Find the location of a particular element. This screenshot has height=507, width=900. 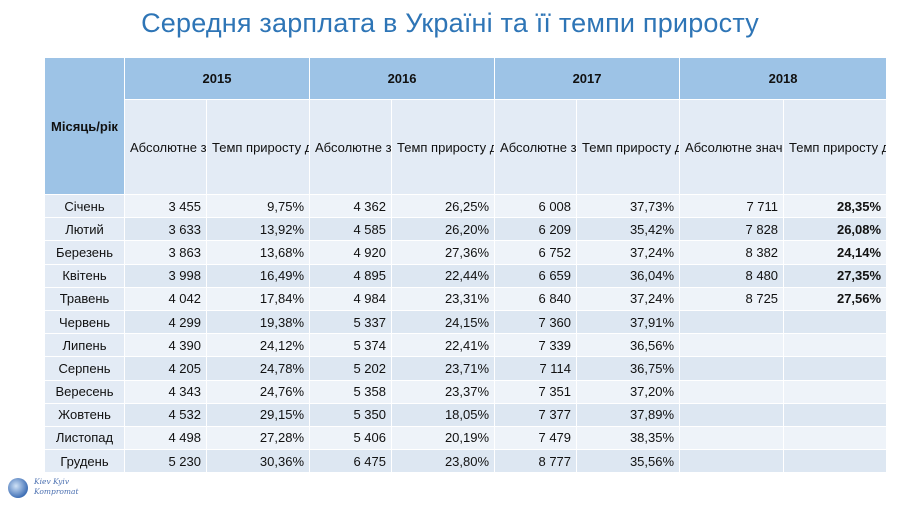

table-row: Червень 4 299 19,38% 5 337 24,15% 7 360 37,91% is located at coordinates (466, 322).